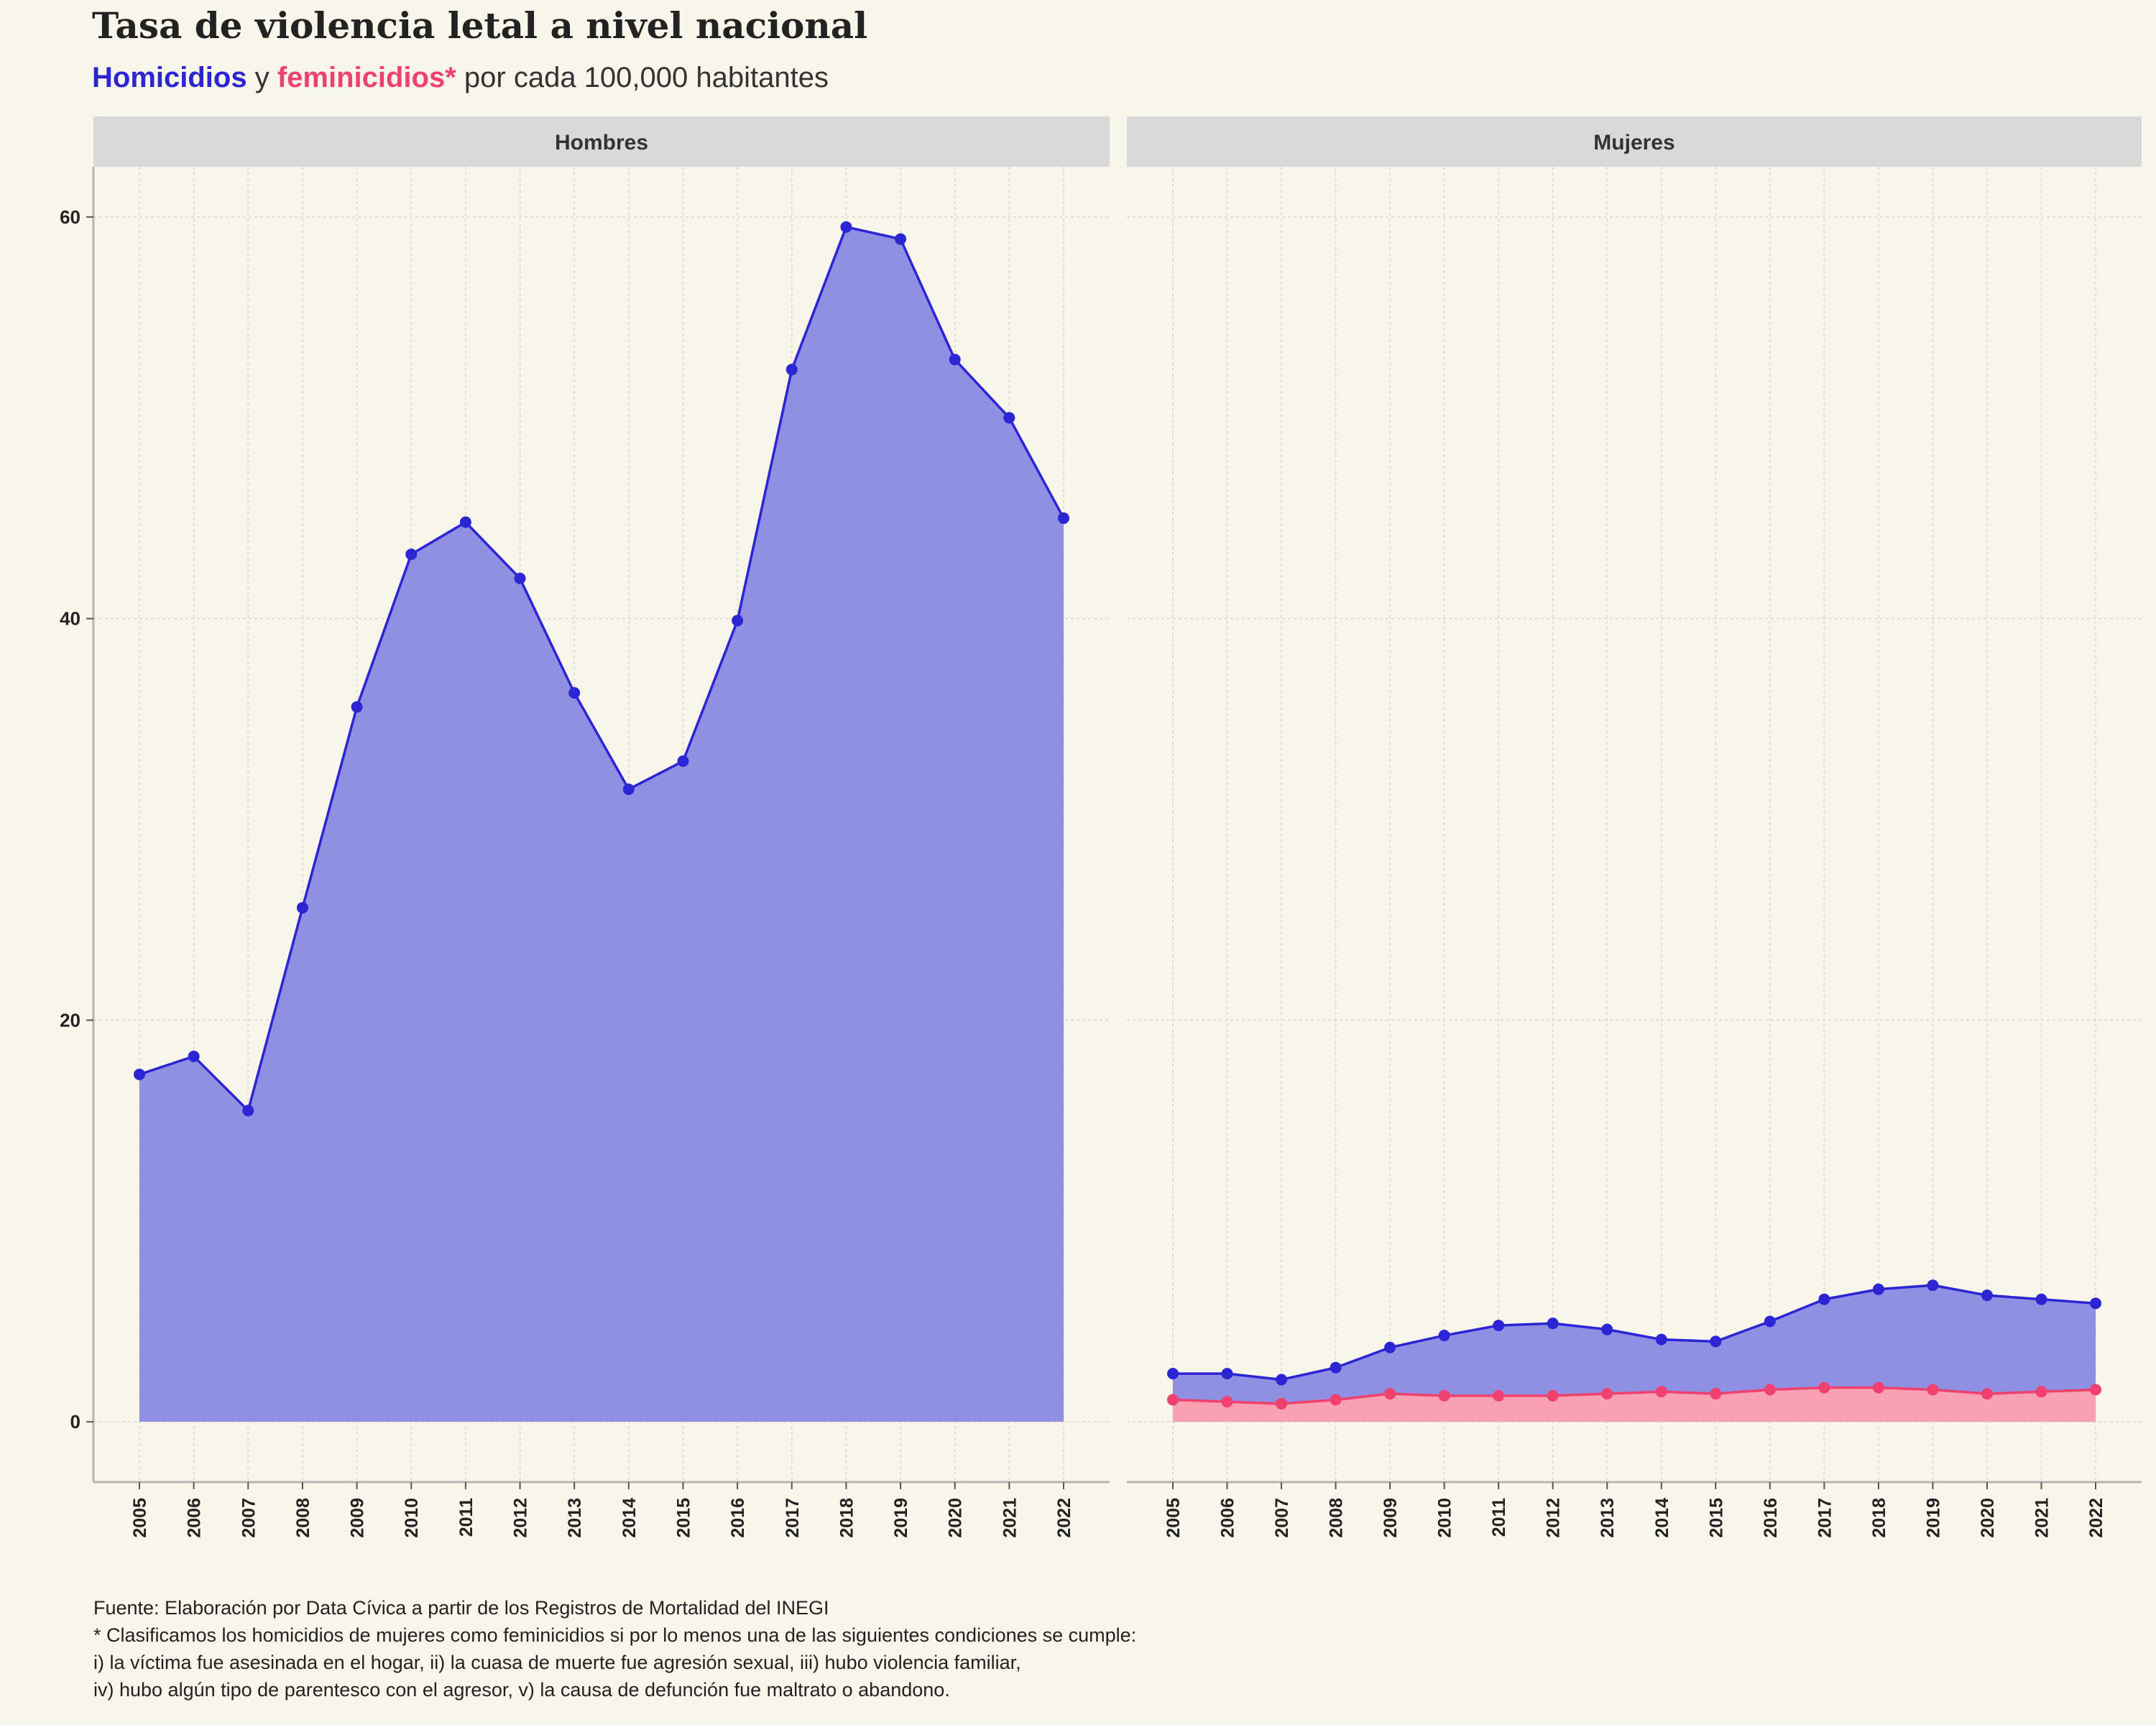  What do you see at coordinates (1553, 1395) in the screenshot?
I see `point-feminicidios-mujeres-2012` at bounding box center [1553, 1395].